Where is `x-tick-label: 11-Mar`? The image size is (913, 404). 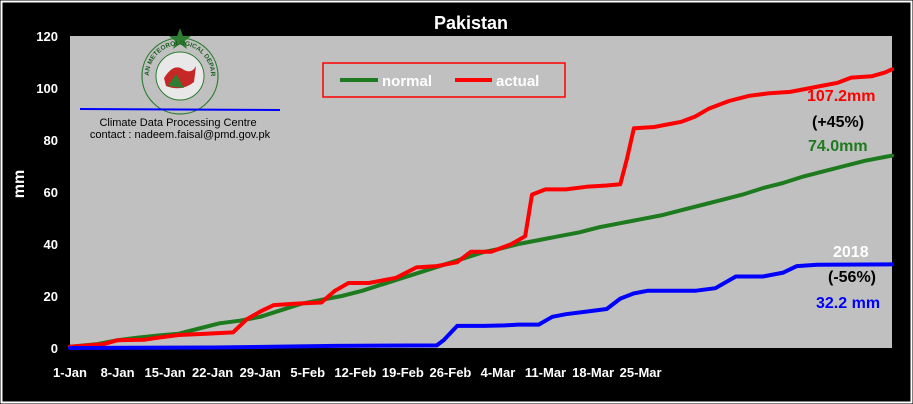 x-tick-label: 11-Mar is located at coordinates (545, 372).